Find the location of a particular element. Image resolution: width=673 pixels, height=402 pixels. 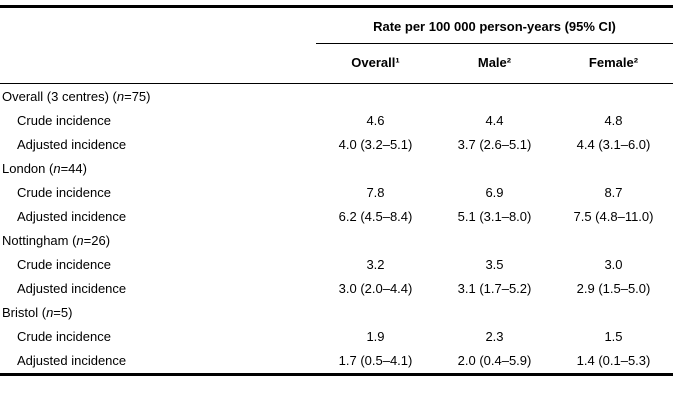

value-female: 2.9 (1.5–5.0) is located at coordinates (613, 288).